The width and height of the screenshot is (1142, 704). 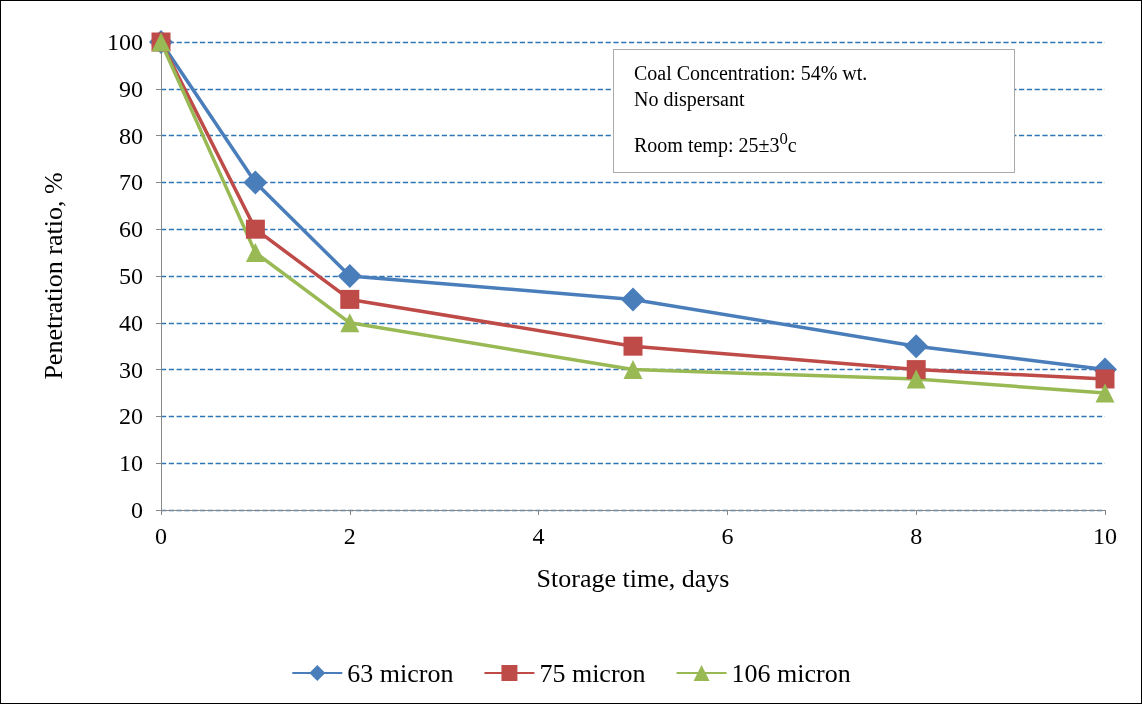 What do you see at coordinates (137, 510) in the screenshot?
I see `y-tick-label: 0` at bounding box center [137, 510].